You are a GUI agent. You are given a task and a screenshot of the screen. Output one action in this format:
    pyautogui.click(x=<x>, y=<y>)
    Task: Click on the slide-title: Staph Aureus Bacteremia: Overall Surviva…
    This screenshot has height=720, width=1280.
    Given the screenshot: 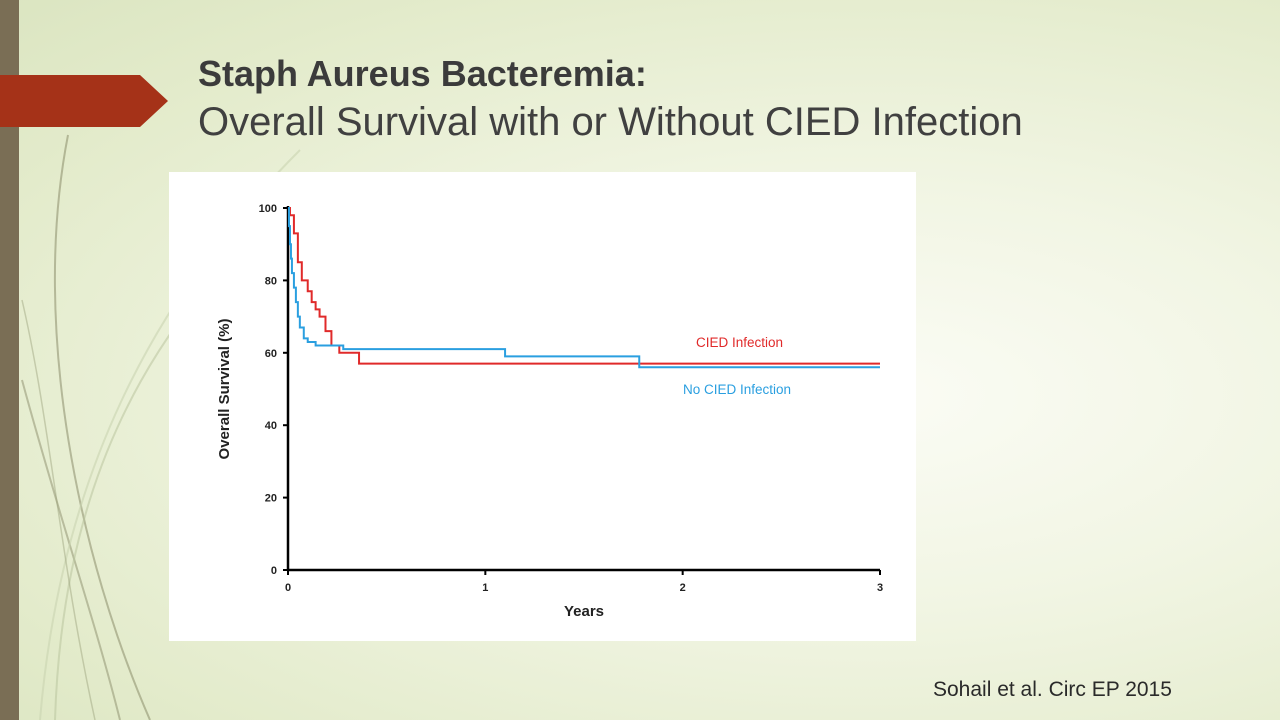 What is the action you would take?
    pyautogui.click(x=728, y=98)
    